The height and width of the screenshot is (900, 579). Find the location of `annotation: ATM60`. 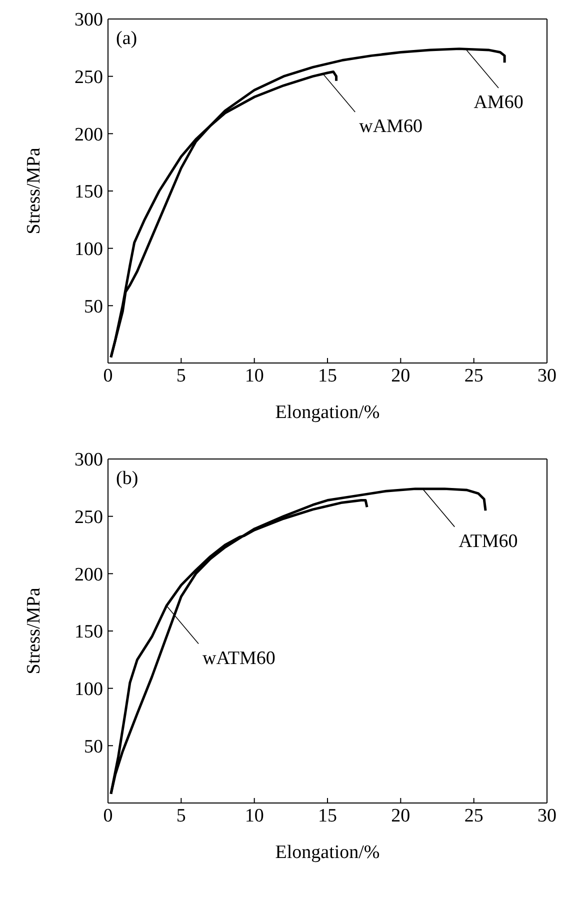

annotation: ATM60 is located at coordinates (488, 541).